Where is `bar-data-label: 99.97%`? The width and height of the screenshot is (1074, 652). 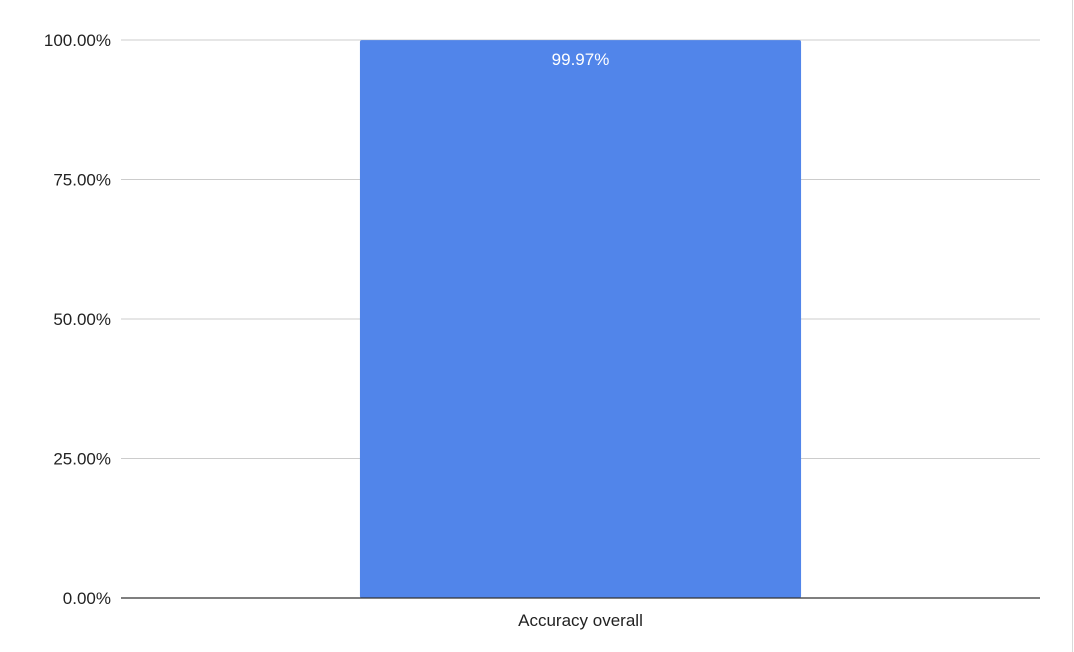 bar-data-label: 99.97% is located at coordinates (581, 59).